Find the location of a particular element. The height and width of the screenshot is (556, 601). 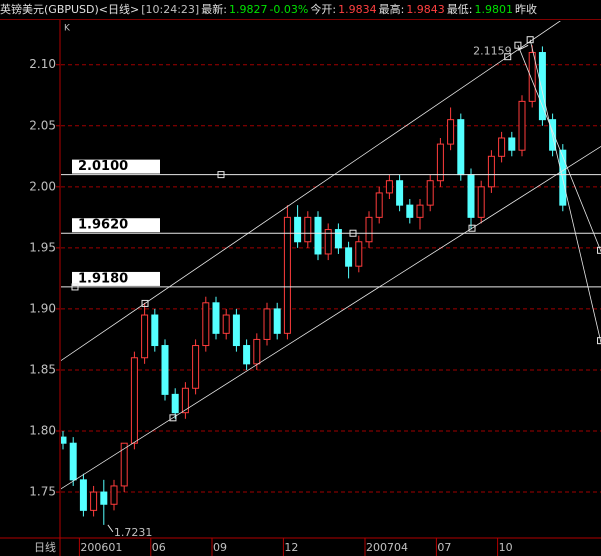

quote-label: 最高: is located at coordinates (391, 9).